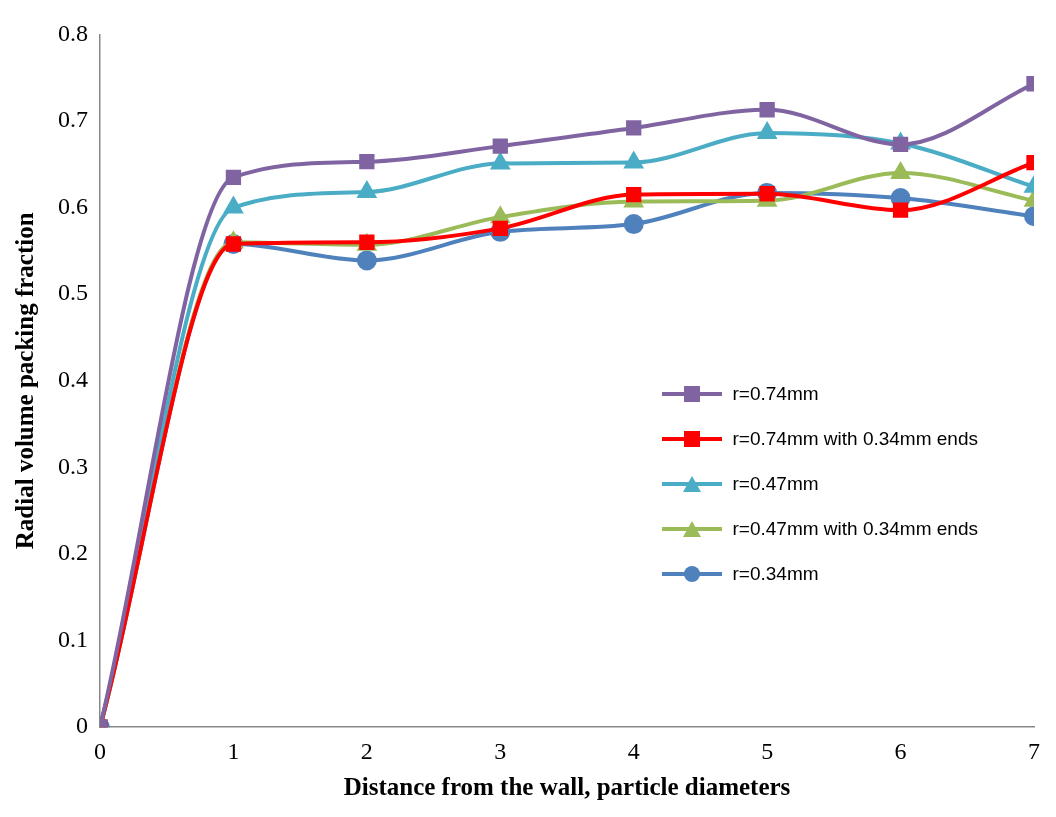  Describe the element at coordinates (855, 438) in the screenshot. I see `legend-label: r=0.74mm with 0.34mm ends` at that location.